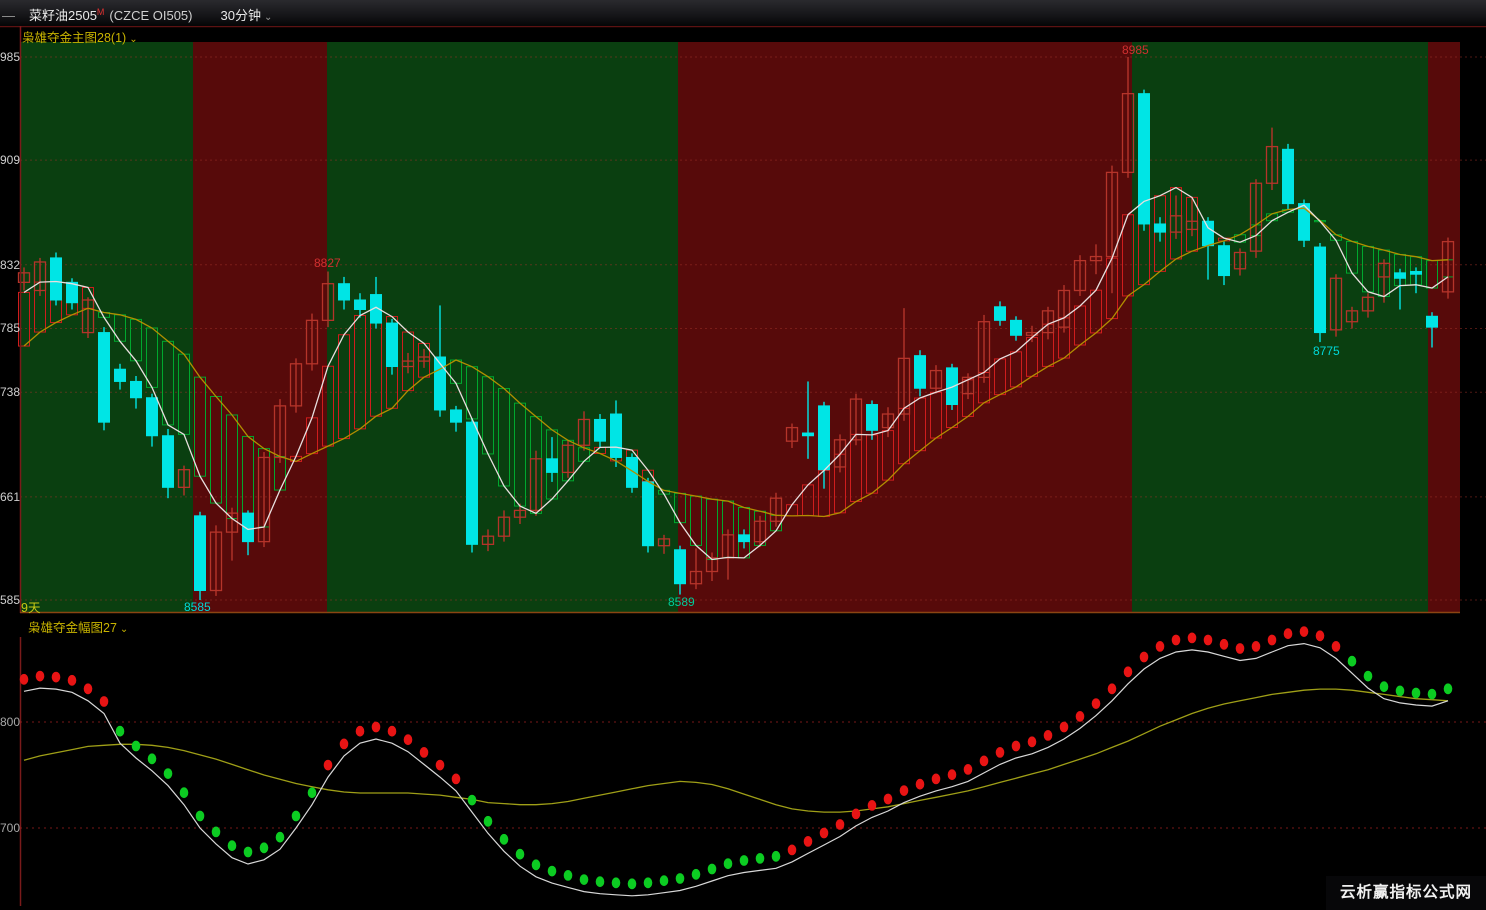 This screenshot has width=1486, height=910. I want to click on price-axis-label: 661, so click(10, 497).